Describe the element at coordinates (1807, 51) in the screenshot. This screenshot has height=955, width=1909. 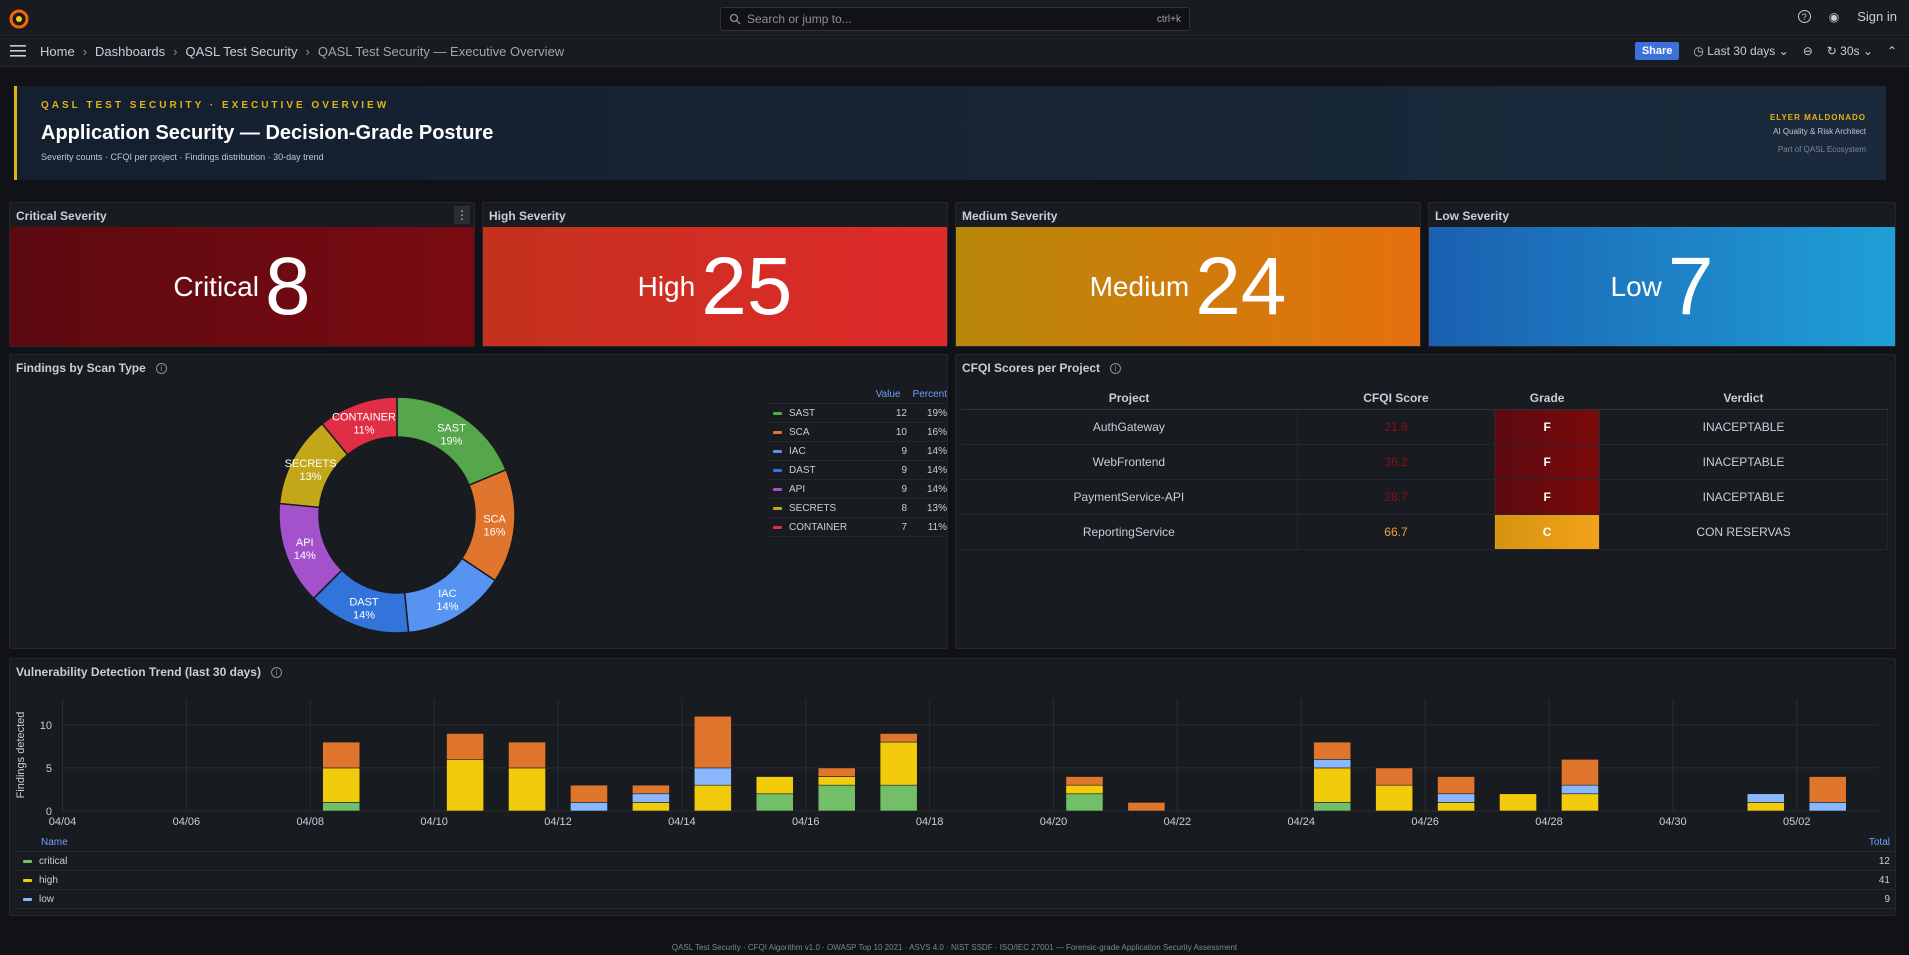
I see `zoom-out-icon: ⊖` at that location.